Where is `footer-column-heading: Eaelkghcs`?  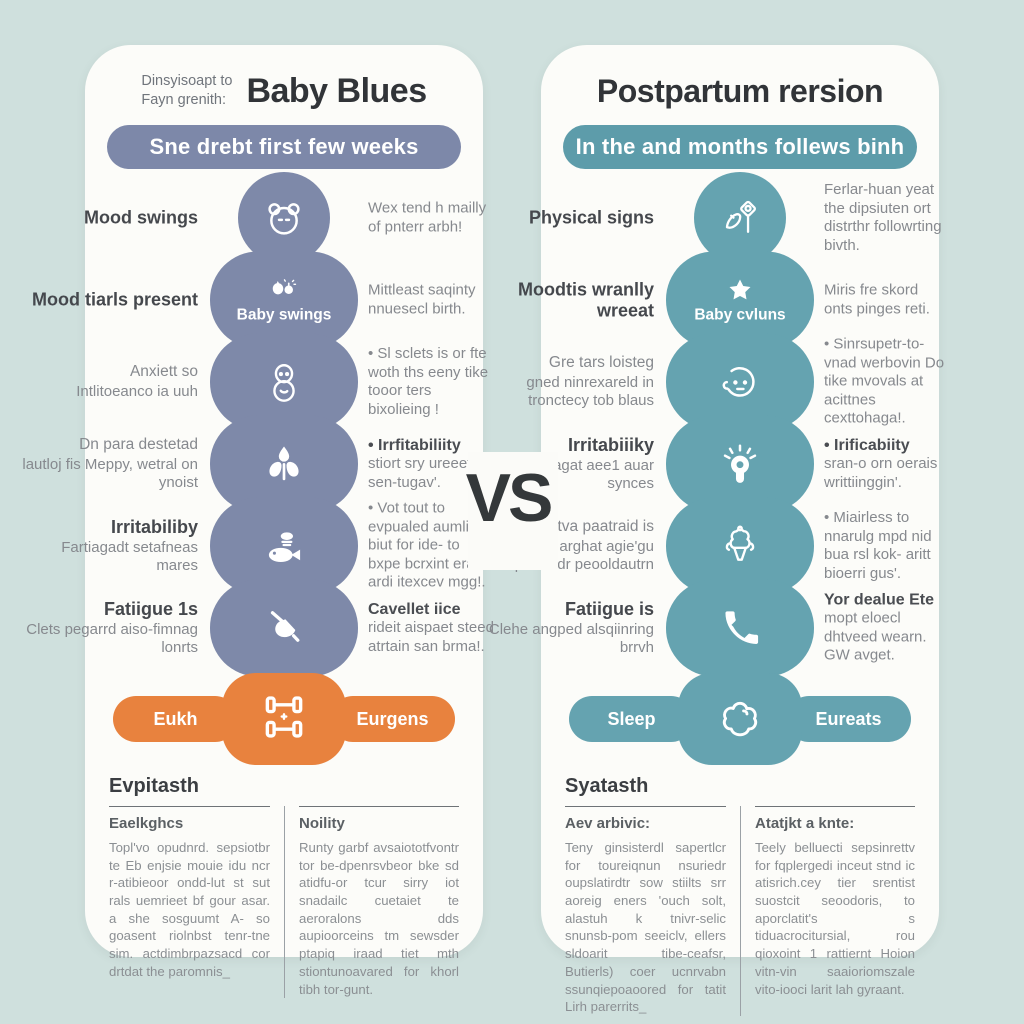 footer-column-heading: Eaelkghcs is located at coordinates (146, 823).